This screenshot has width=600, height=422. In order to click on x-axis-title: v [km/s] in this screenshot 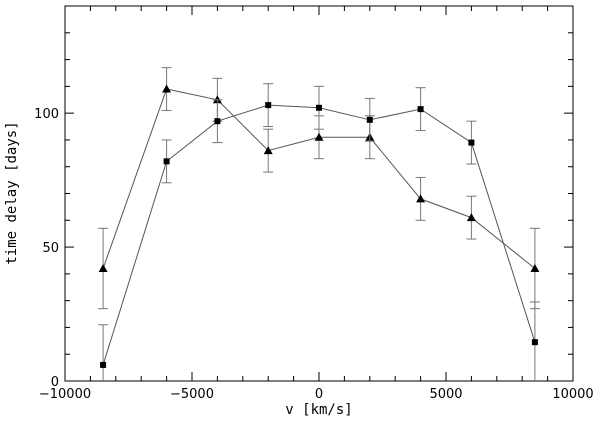, I will do `click(318, 410)`.